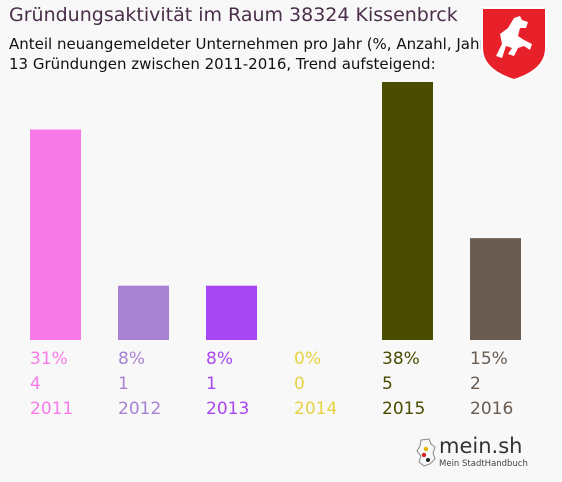 The image size is (562, 482). Describe the element at coordinates (49, 359) in the screenshot. I see `percent-label-2011: 31%` at that location.